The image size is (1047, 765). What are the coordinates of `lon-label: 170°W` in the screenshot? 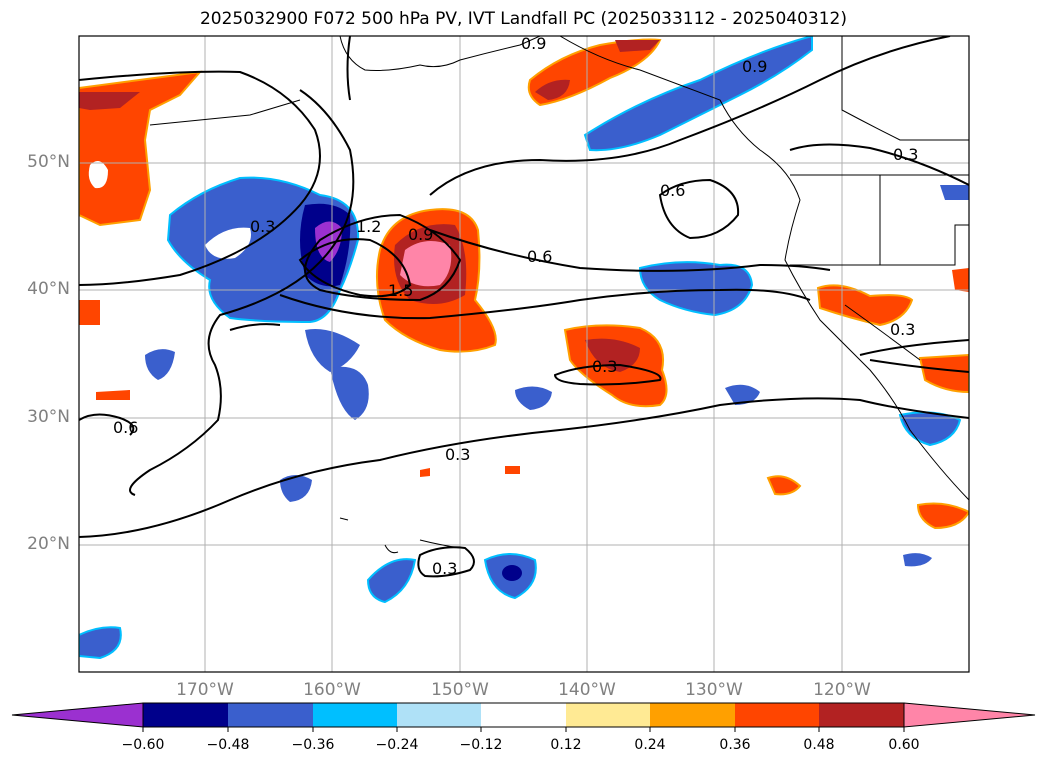 It's located at (205, 690).